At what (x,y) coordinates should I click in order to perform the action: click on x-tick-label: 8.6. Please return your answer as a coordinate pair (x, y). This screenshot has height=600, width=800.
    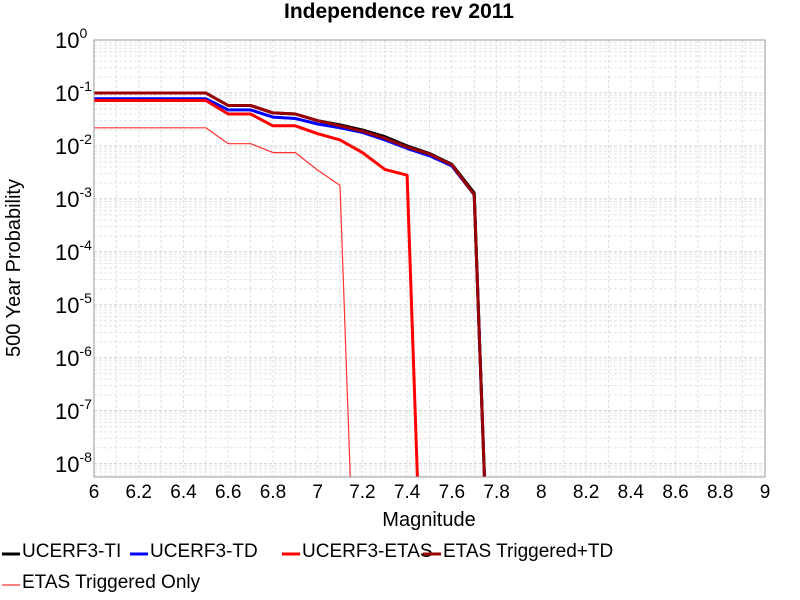
    Looking at the image, I should click on (675, 492).